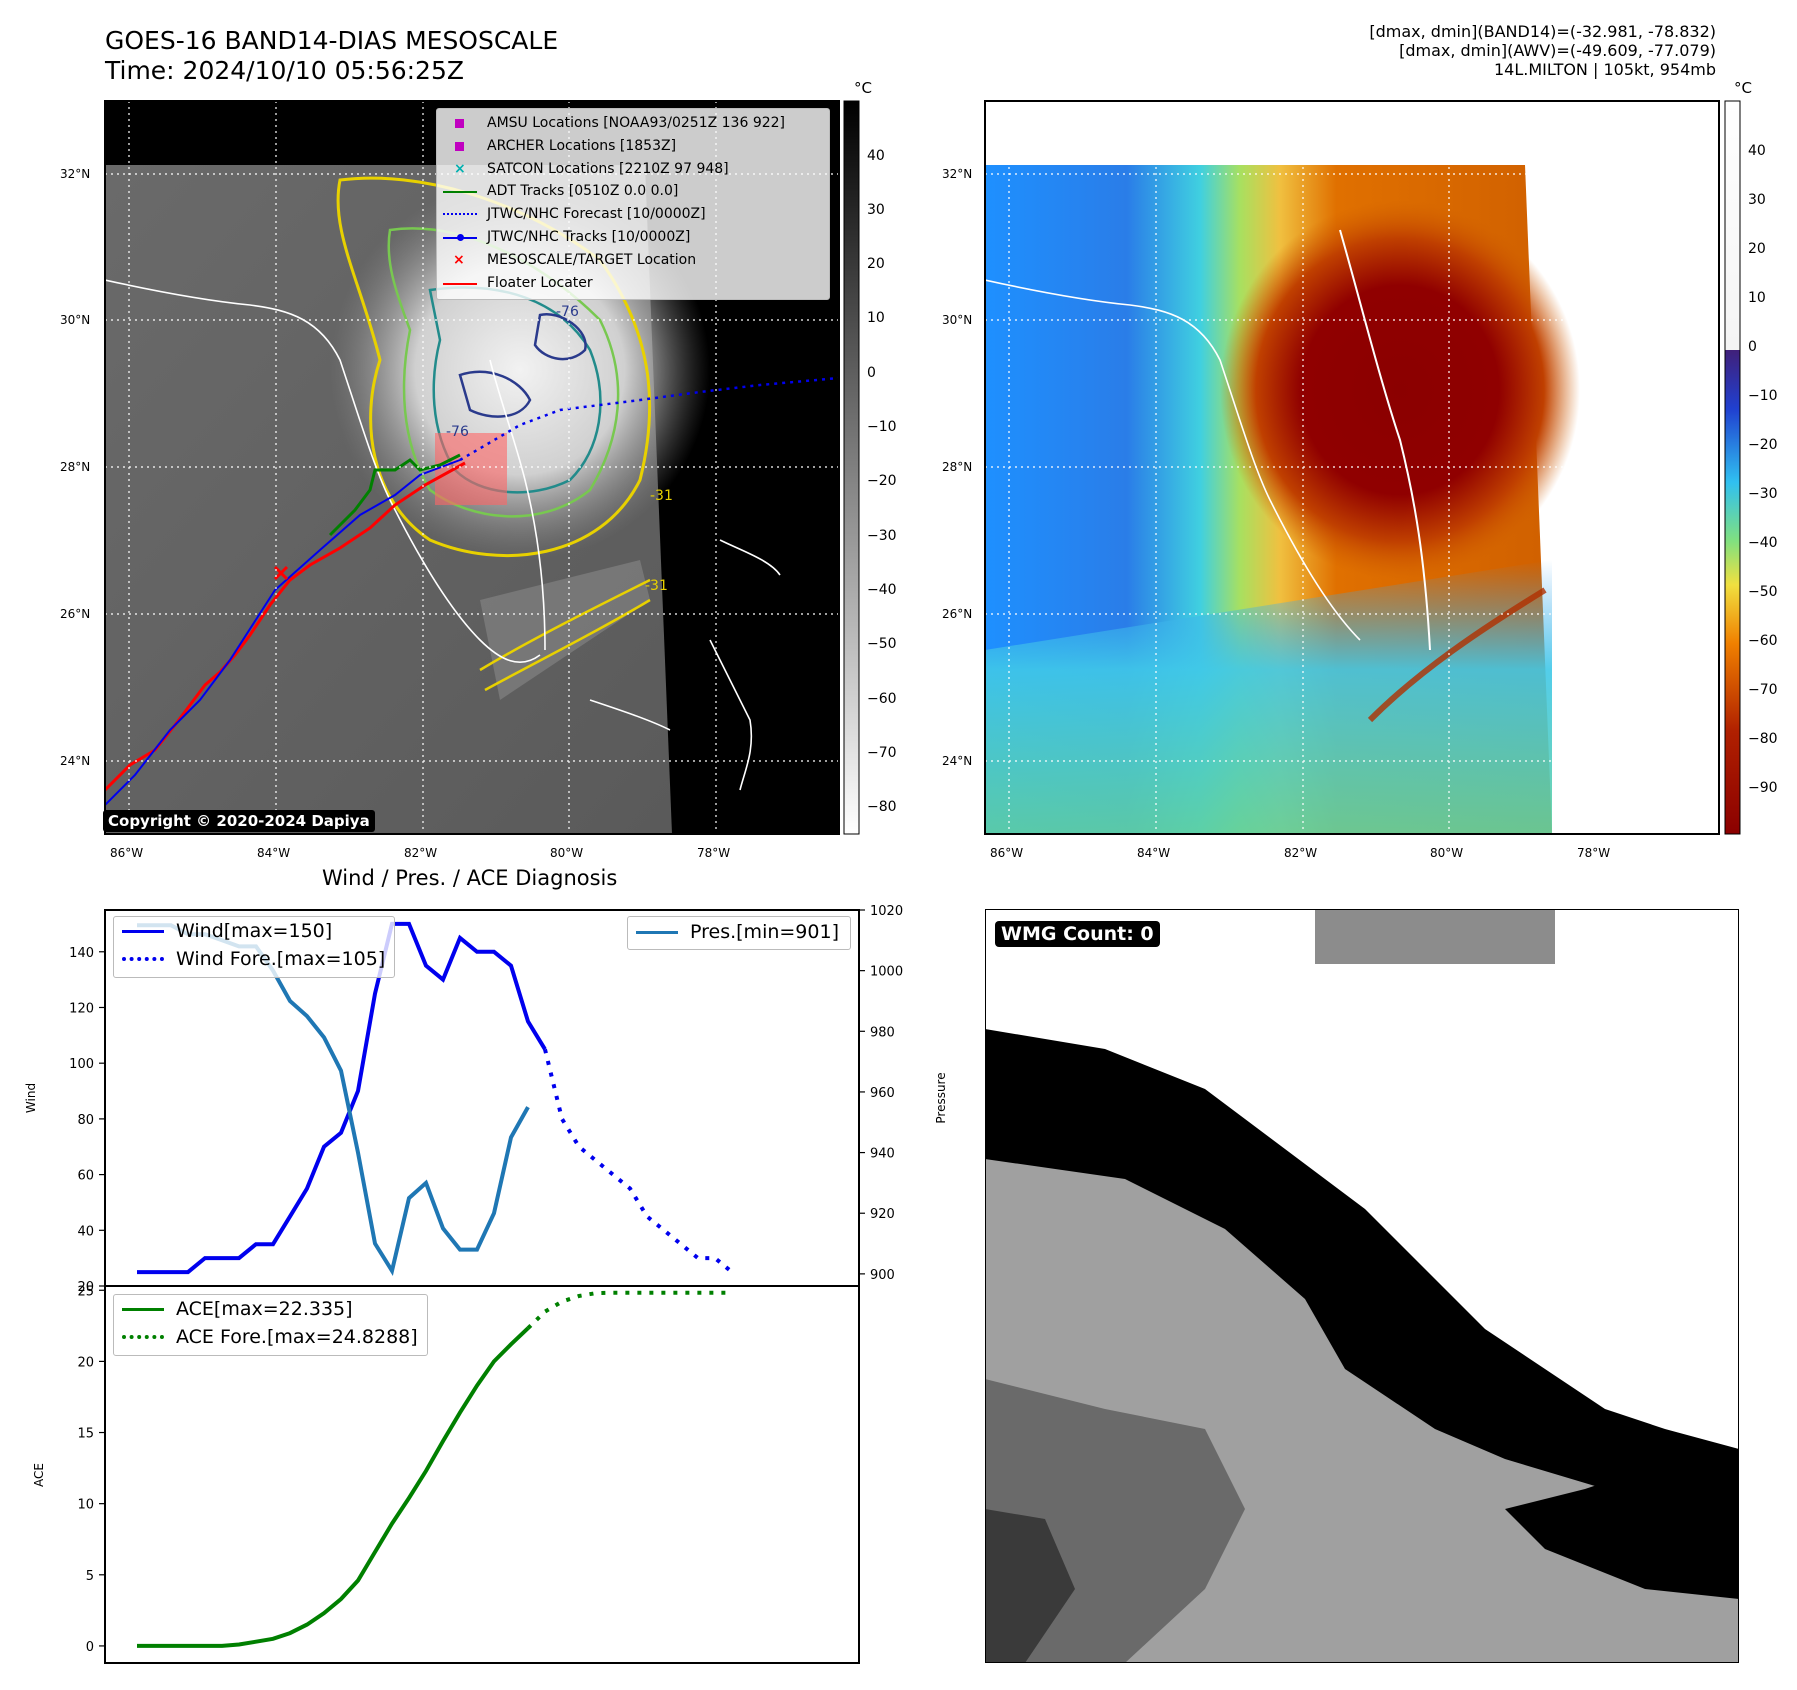 The width and height of the screenshot is (1797, 1690). I want to click on diagnosis-title: Wind / Pres. / ACE Diagnosis, so click(470, 878).